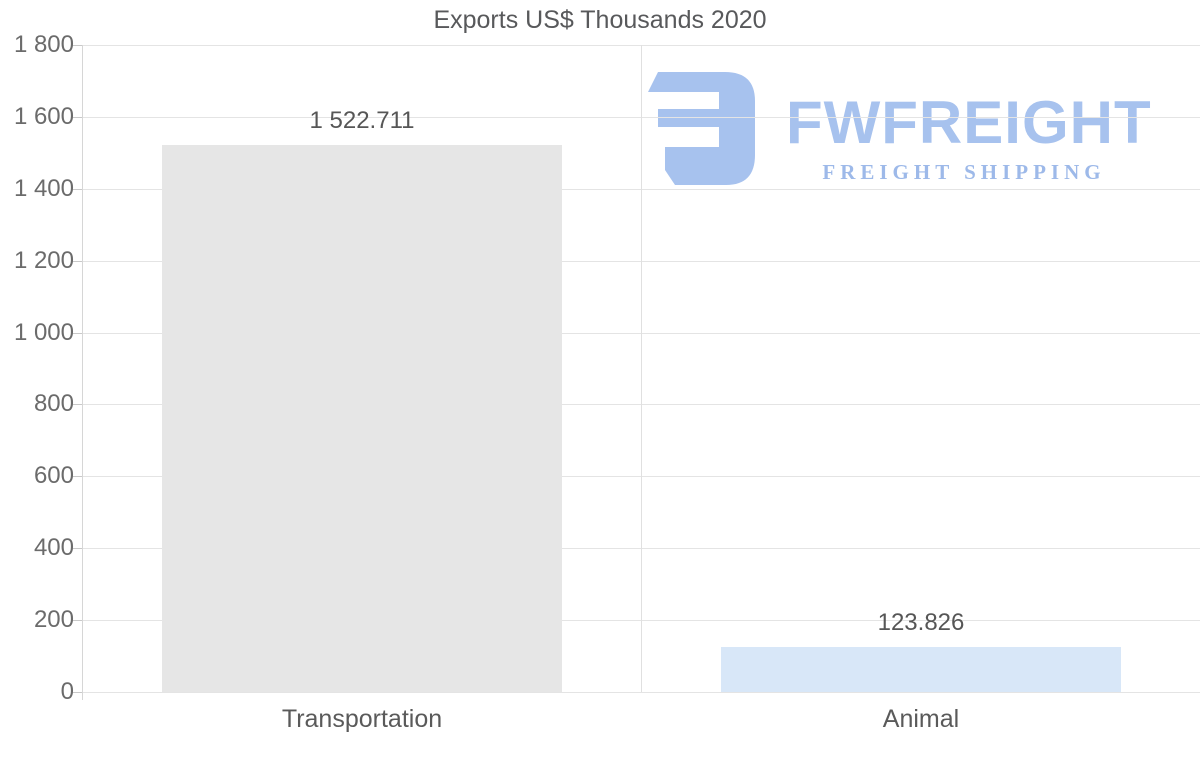  Describe the element at coordinates (362, 719) in the screenshot. I see `category-label: Transportation` at that location.